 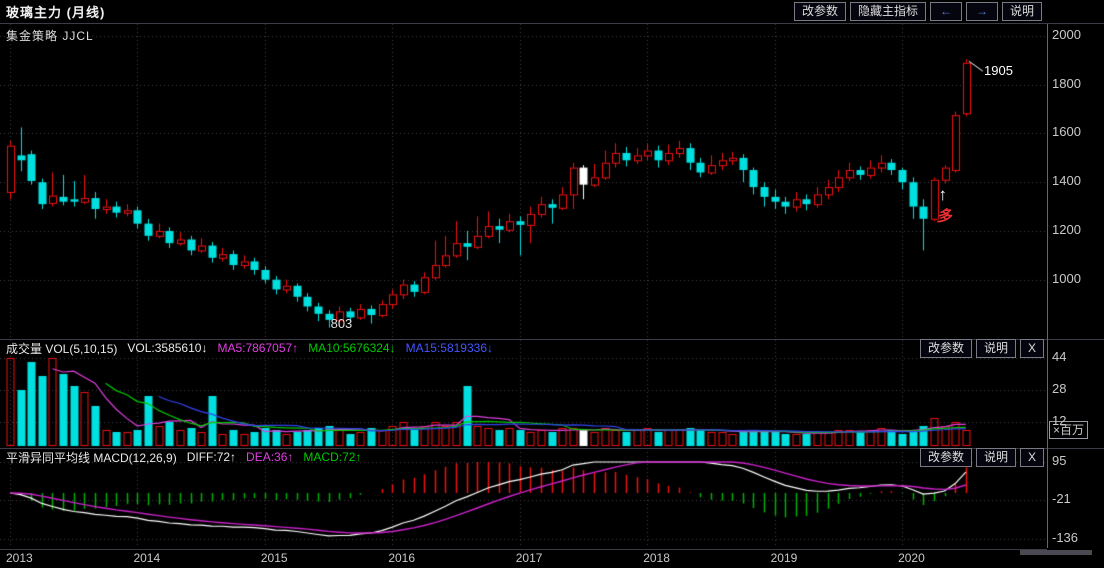 I want to click on macd-pane-title: 平滑异同平均线 MACD(12,26,9), so click(x=91, y=457).